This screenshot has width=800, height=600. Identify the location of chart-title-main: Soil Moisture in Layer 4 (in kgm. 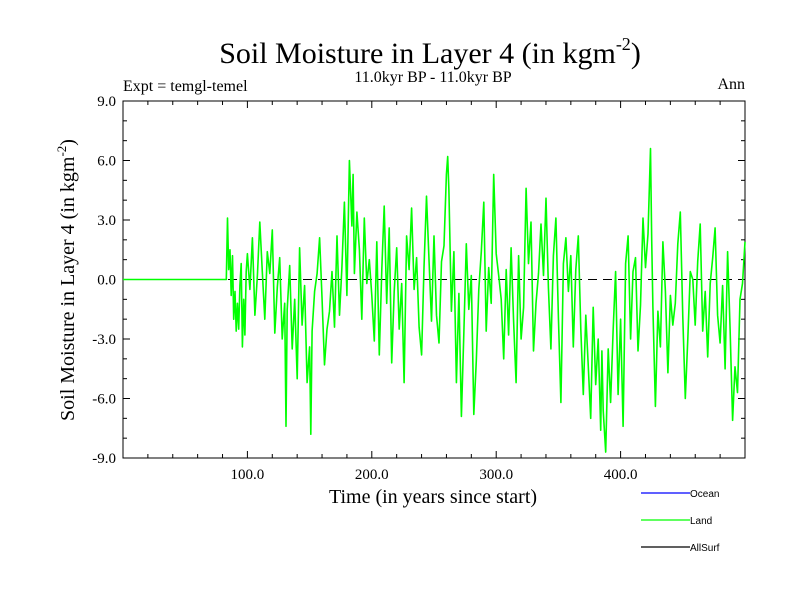
(417, 53).